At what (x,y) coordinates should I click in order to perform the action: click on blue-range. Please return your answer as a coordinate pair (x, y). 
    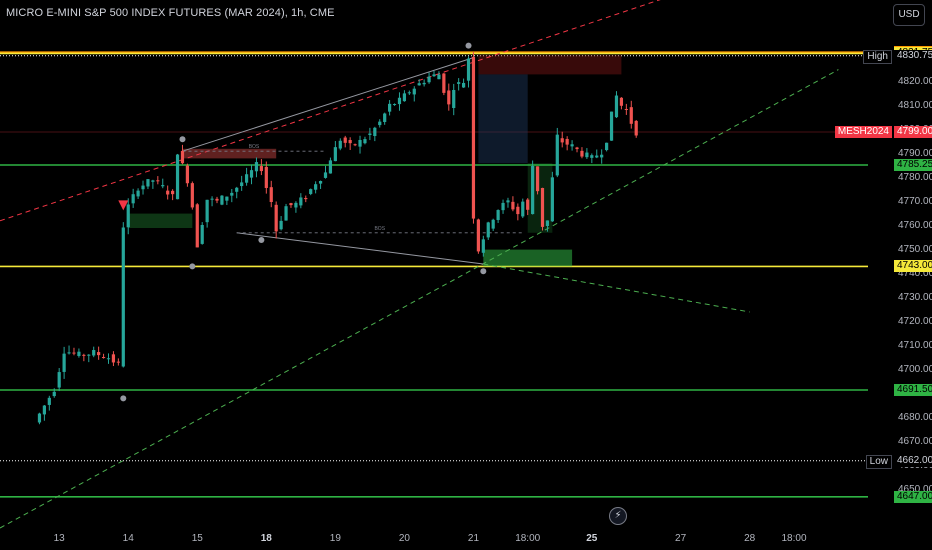
    Looking at the image, I should click on (503, 119).